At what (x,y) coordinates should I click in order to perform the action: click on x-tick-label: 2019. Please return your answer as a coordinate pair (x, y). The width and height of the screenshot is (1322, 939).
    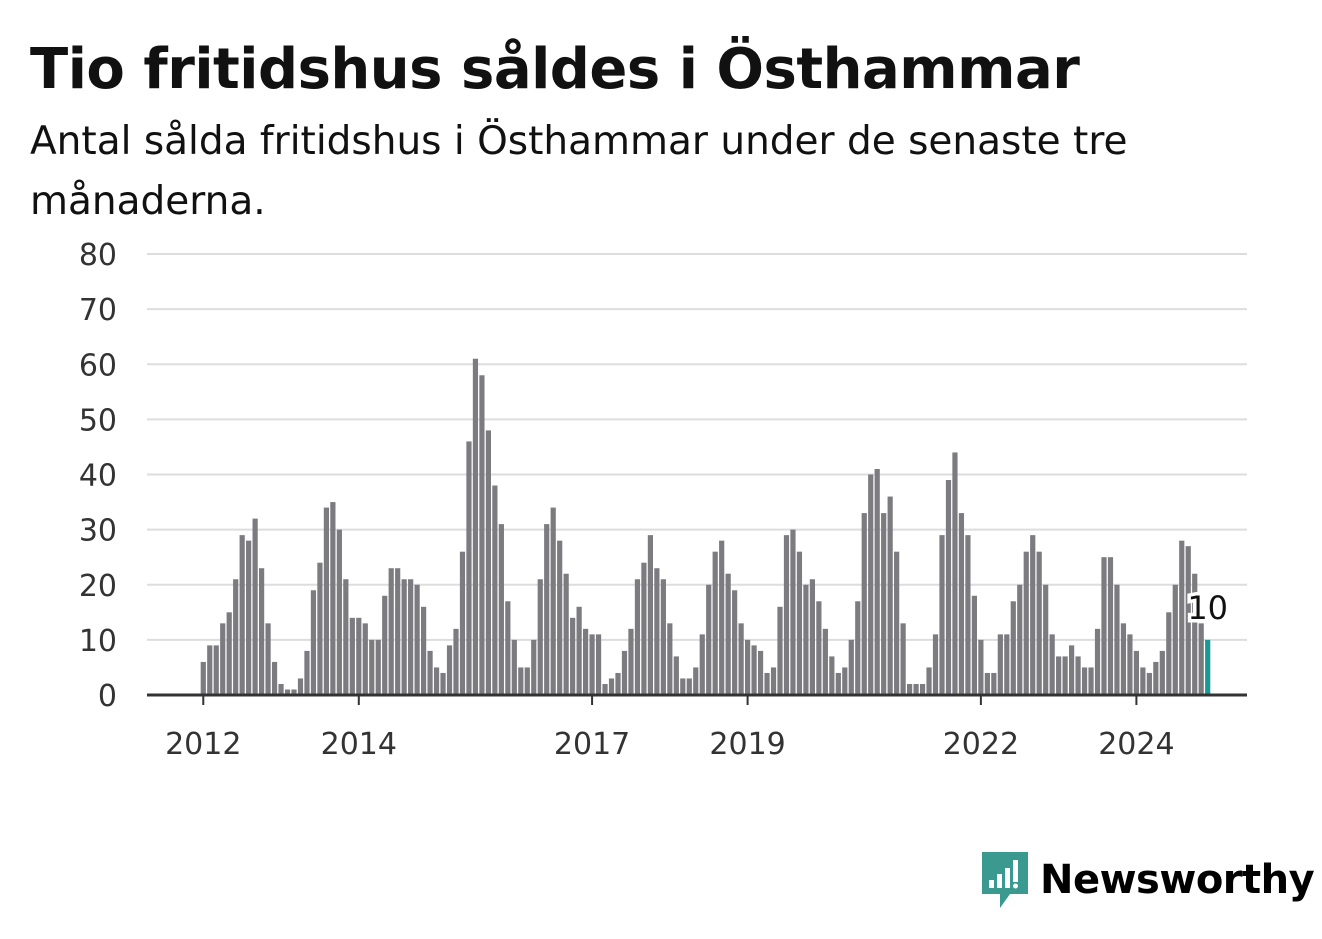
    Looking at the image, I should click on (747, 744).